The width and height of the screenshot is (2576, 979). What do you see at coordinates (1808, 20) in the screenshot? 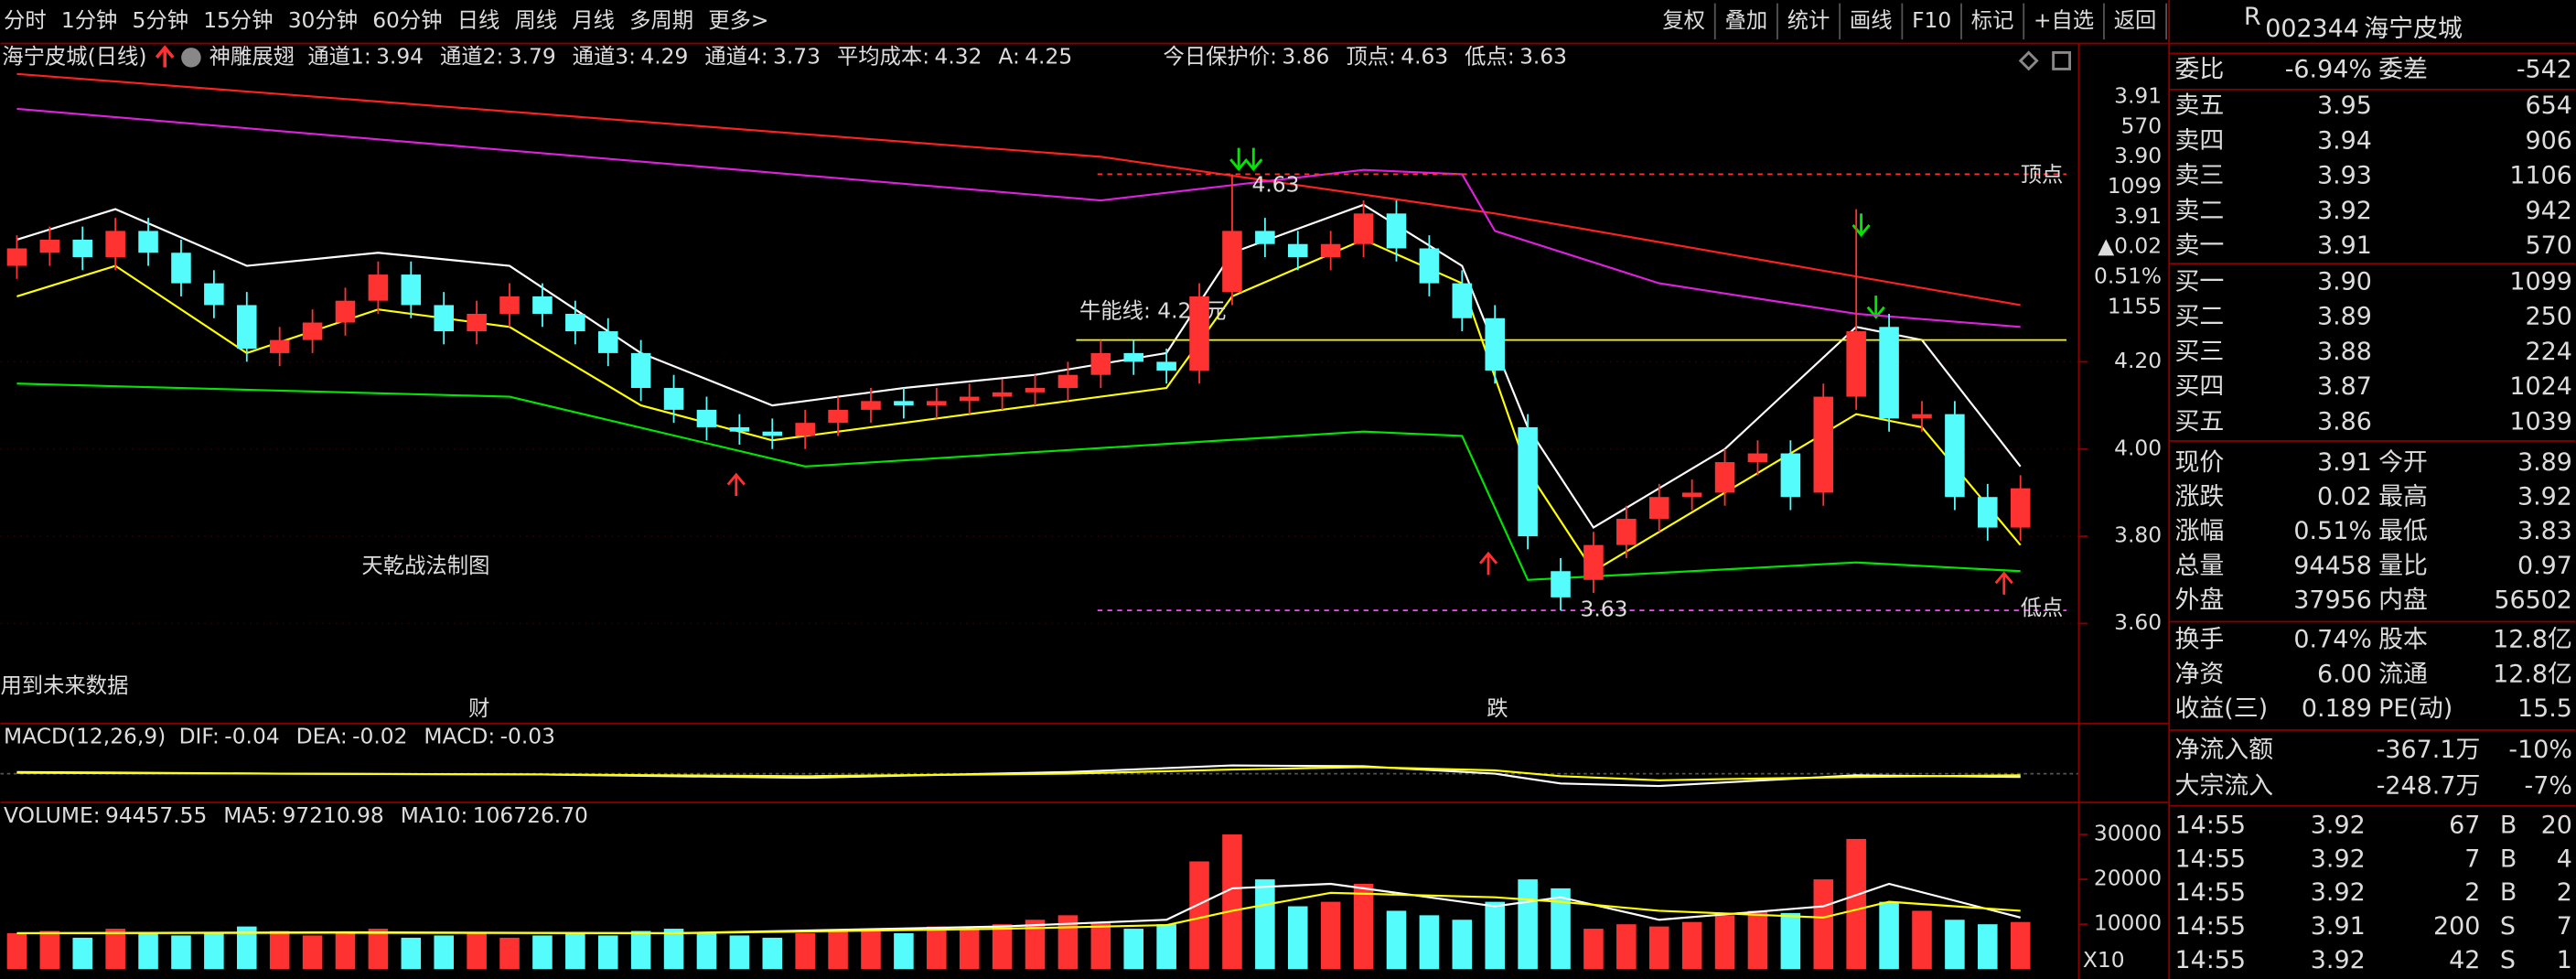
I see `tool-button: 统计` at bounding box center [1808, 20].